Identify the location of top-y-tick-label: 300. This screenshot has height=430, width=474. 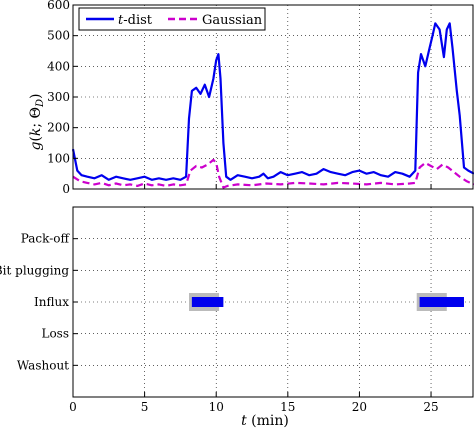
(58, 97).